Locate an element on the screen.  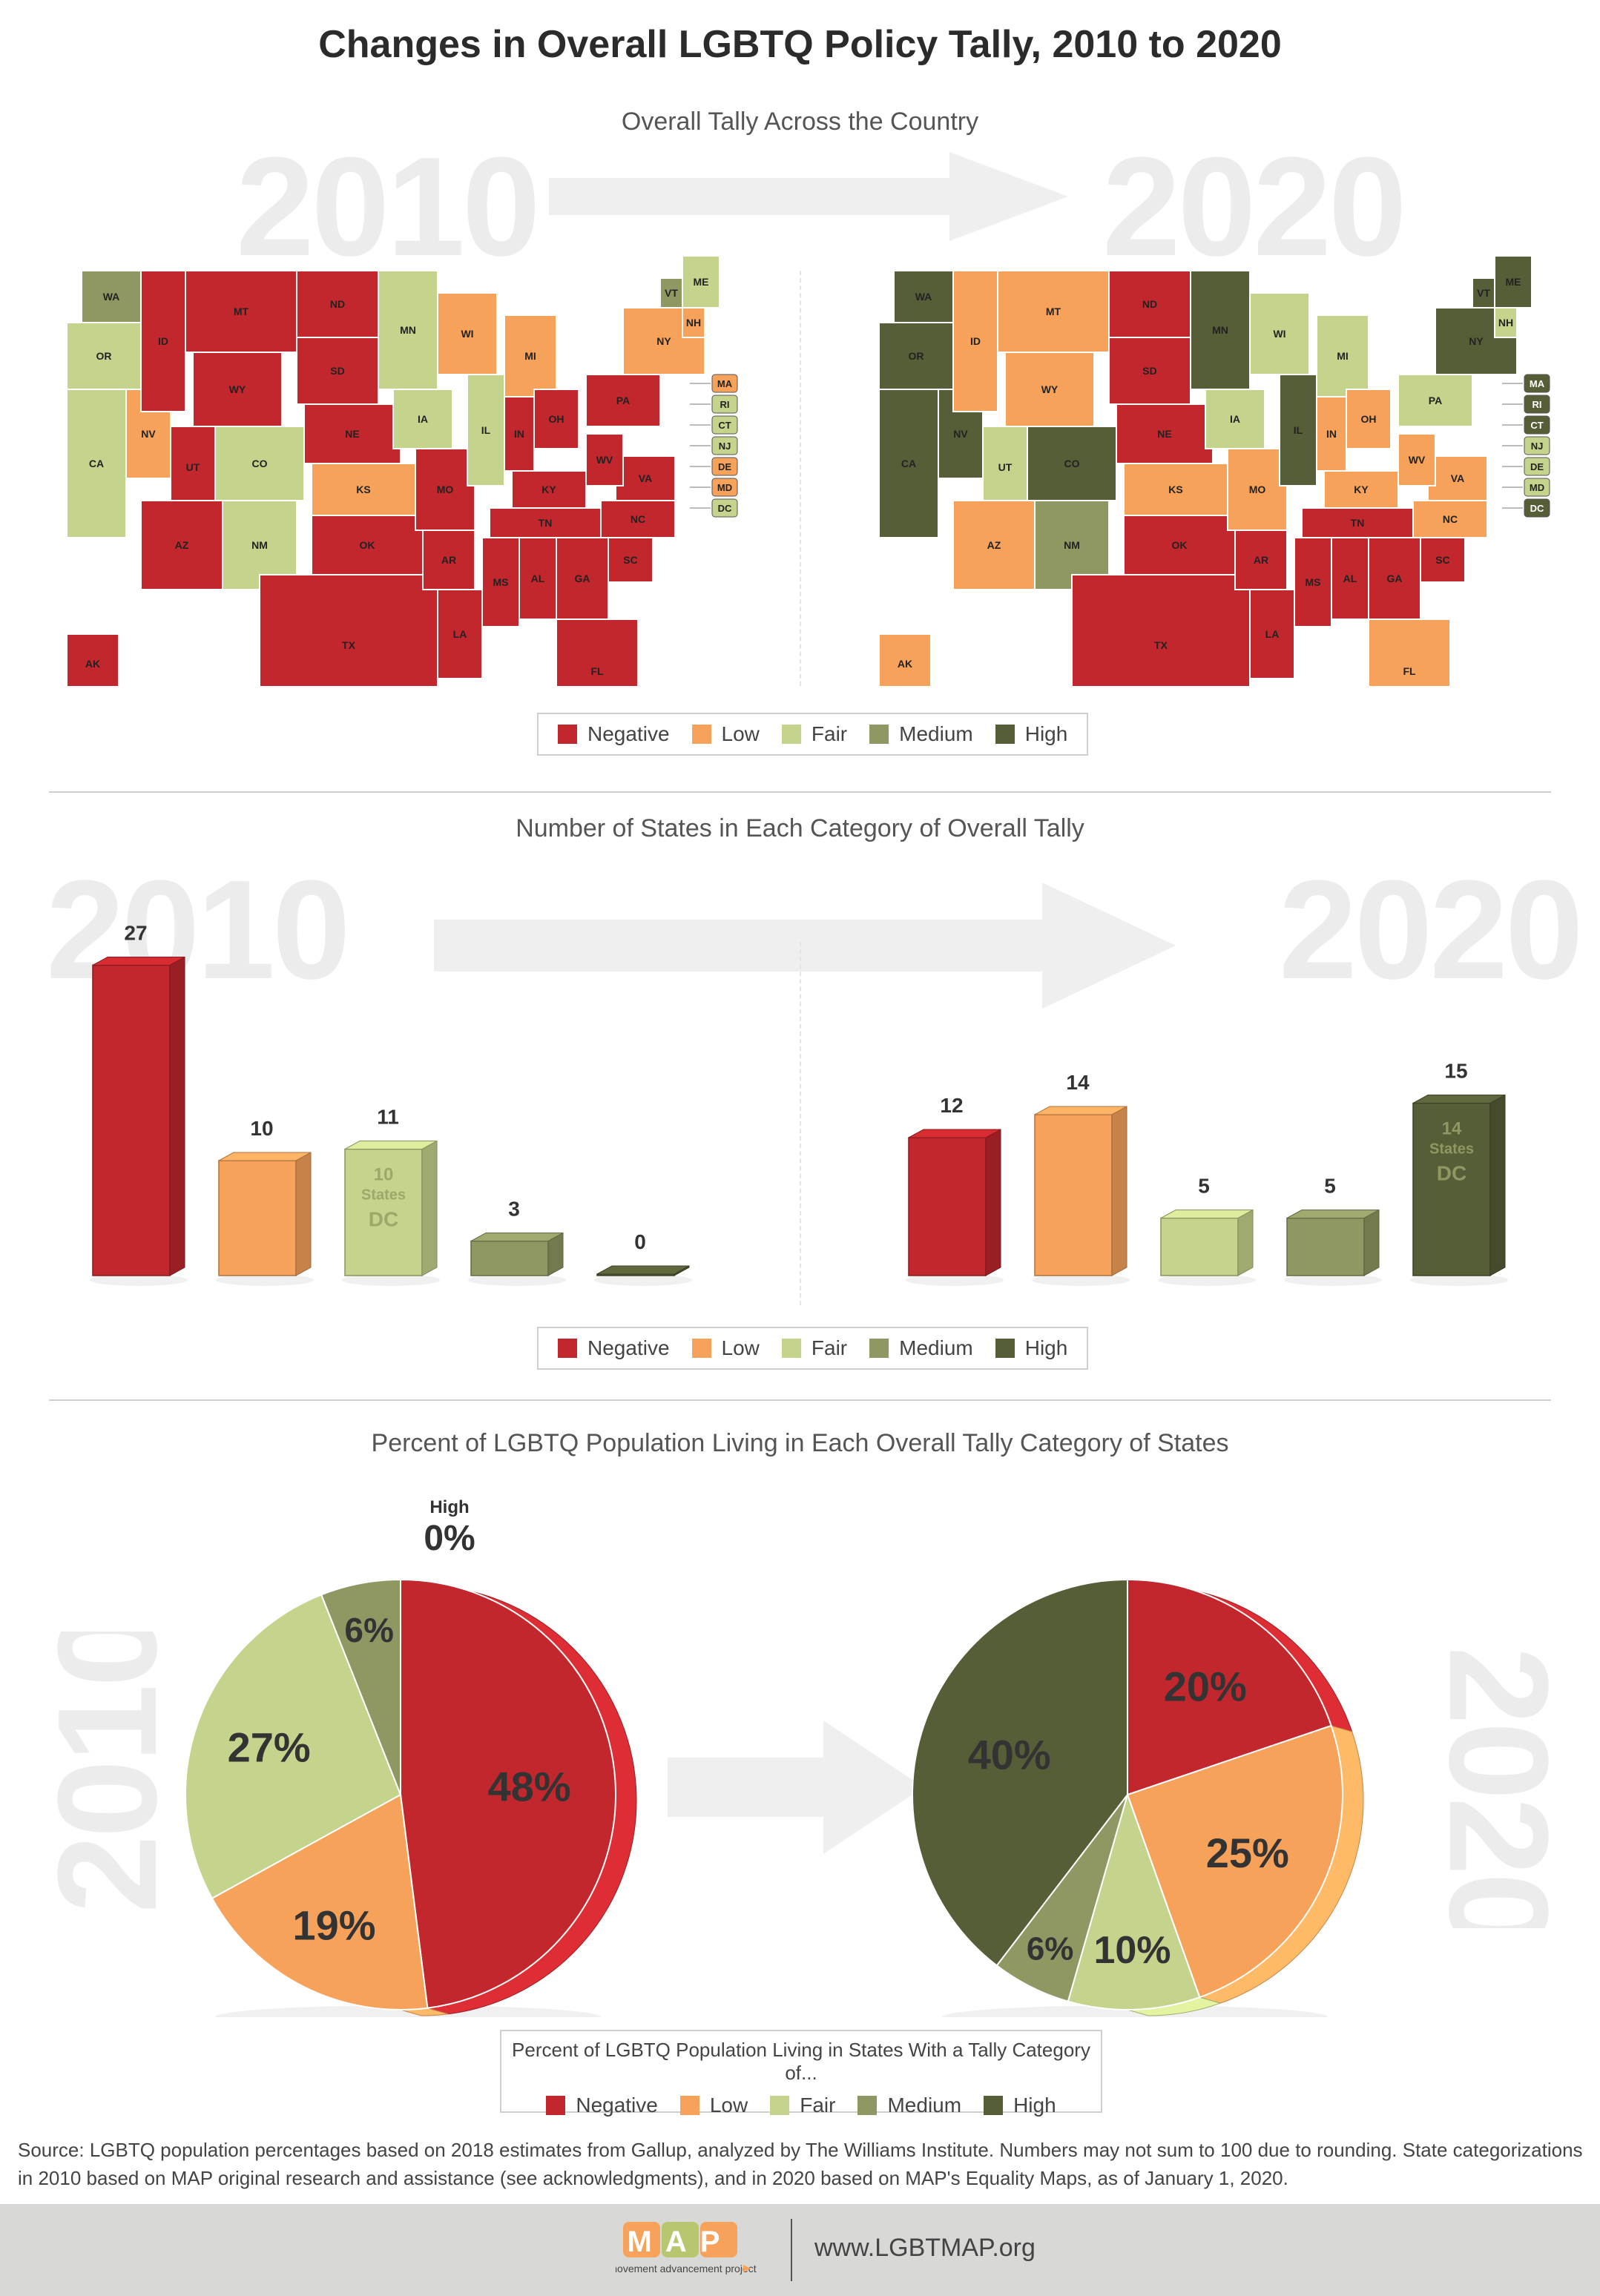
map-east-label: RI is located at coordinates (725, 404).